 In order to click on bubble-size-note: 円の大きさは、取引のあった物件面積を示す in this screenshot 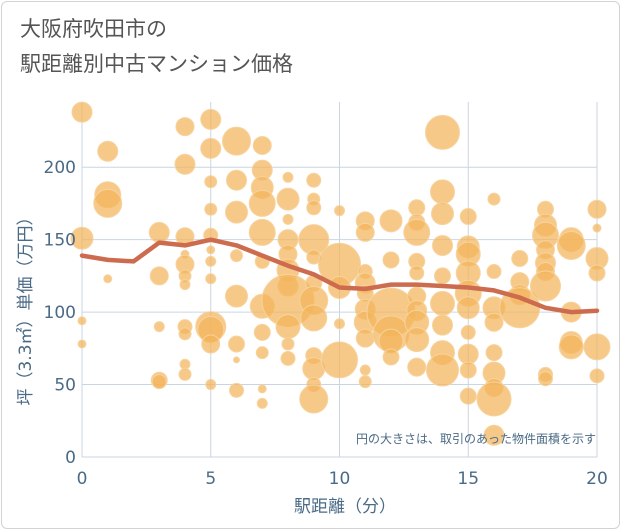, I will do `click(476, 438)`.